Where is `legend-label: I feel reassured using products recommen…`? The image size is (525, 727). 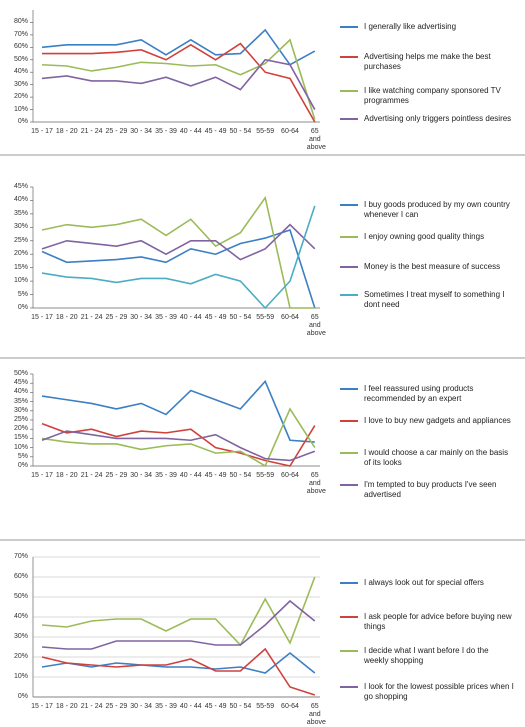 legend-label: I feel reassured using products recommen… is located at coordinates (419, 393).